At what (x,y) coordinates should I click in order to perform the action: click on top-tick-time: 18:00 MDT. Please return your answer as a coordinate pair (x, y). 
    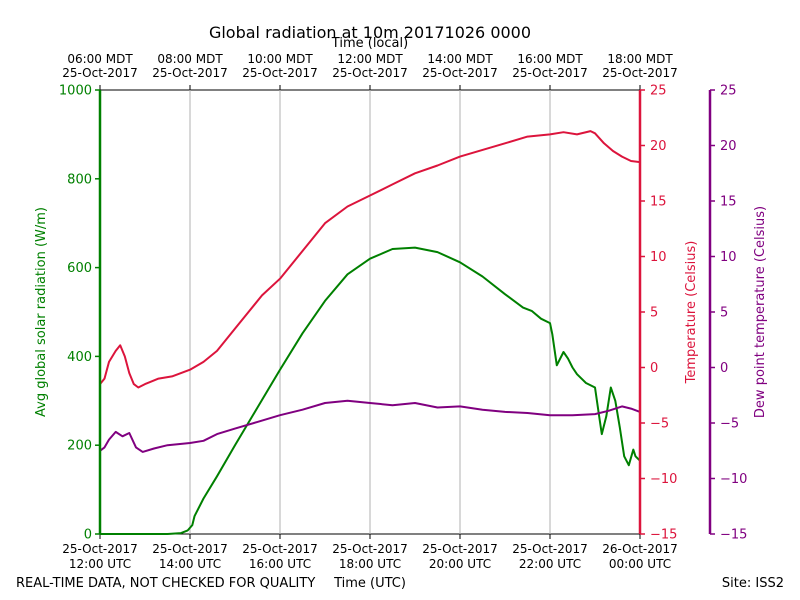
    Looking at the image, I should click on (640, 59).